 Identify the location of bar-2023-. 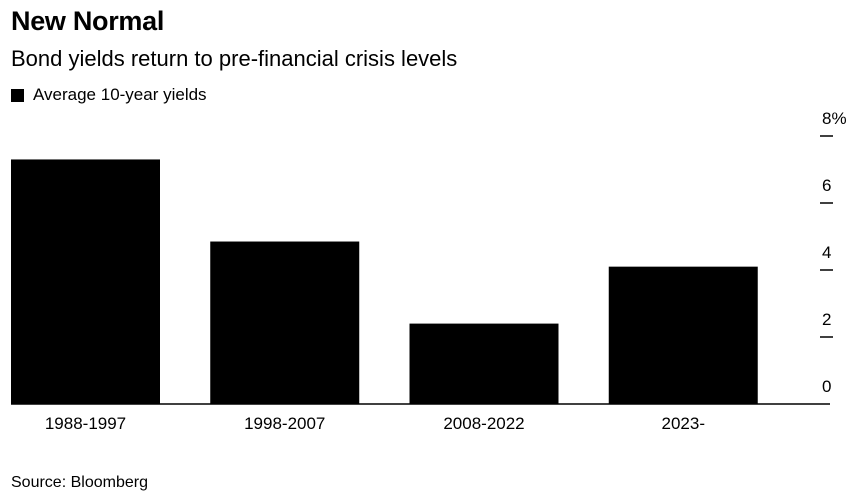
(683, 335).